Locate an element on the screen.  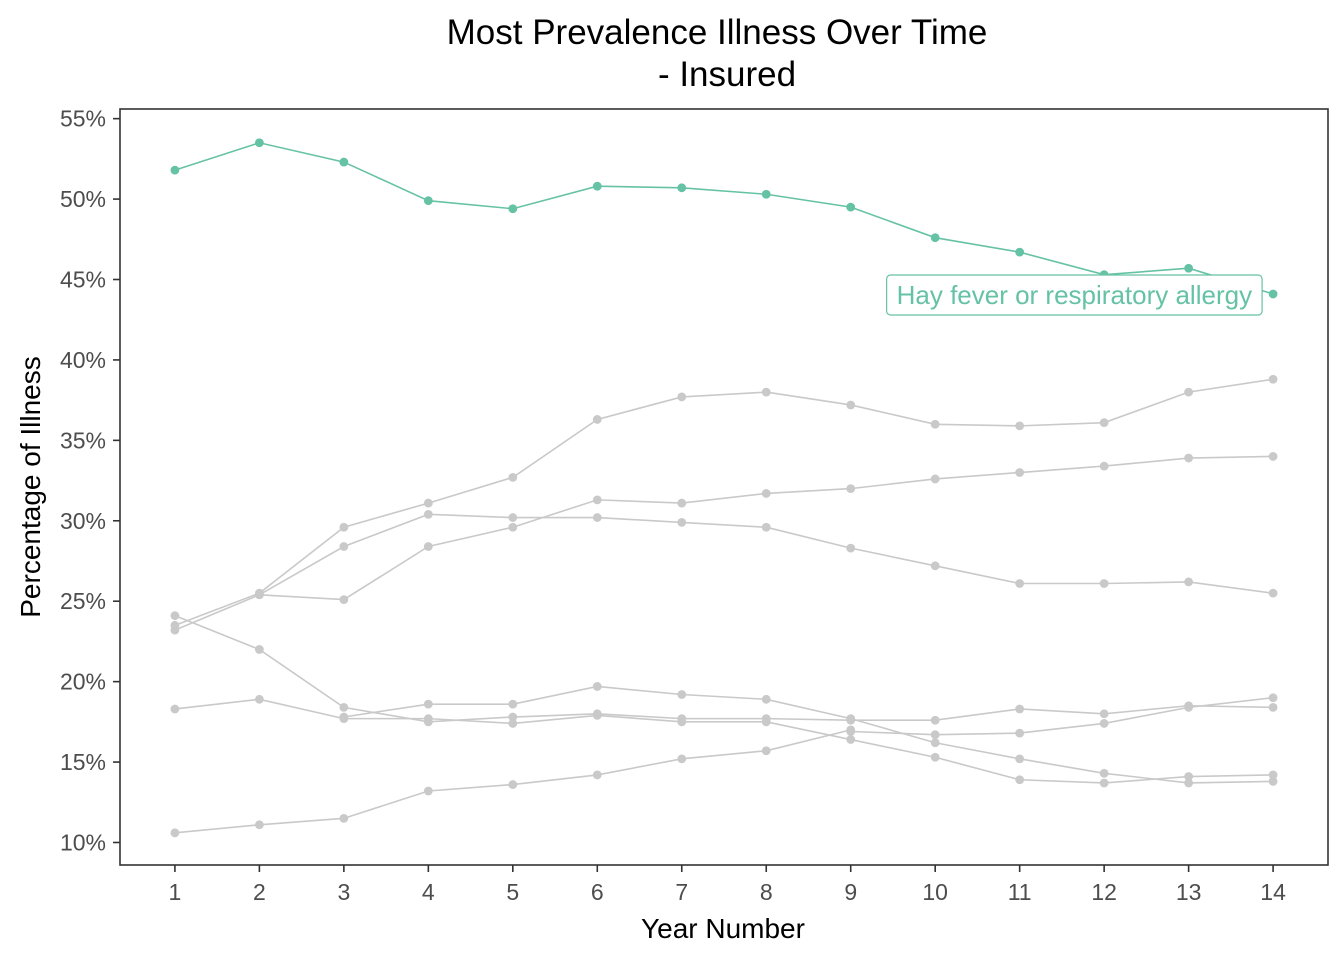
y-tick-label: 15% is located at coordinates (83, 762).